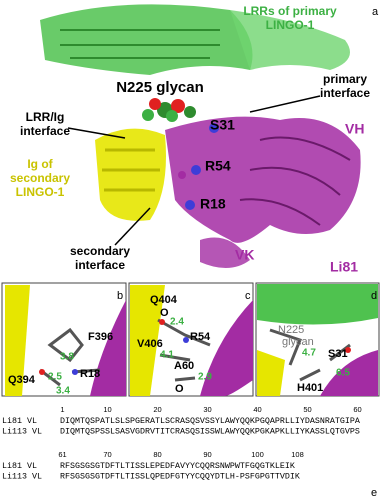  What do you see at coordinates (317, 340) in the screenshot?
I see `structure-d` at bounding box center [317, 340].